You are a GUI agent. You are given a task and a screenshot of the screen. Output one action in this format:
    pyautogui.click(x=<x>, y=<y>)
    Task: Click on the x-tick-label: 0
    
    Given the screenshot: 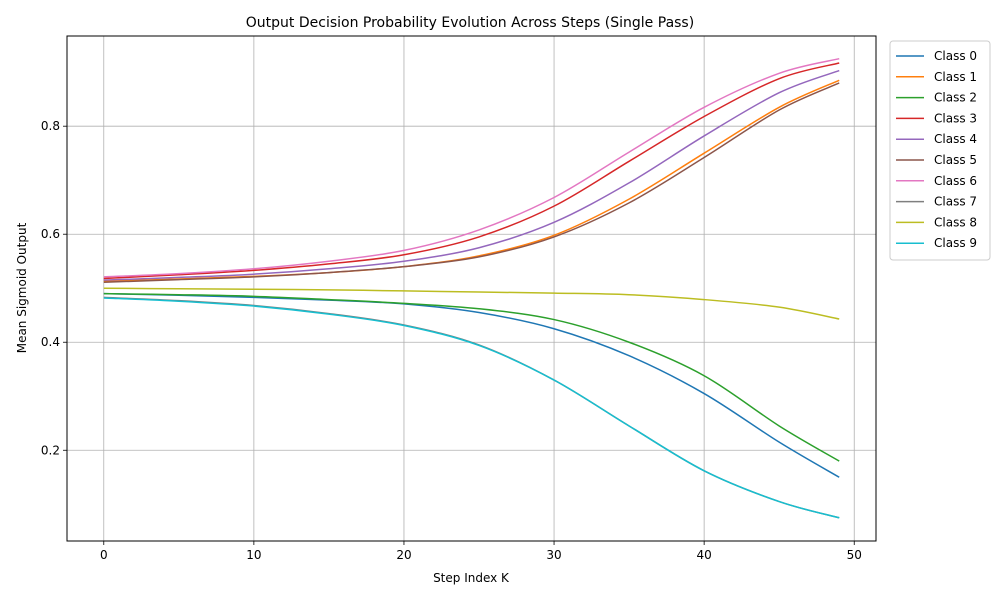 What is the action you would take?
    pyautogui.click(x=104, y=555)
    